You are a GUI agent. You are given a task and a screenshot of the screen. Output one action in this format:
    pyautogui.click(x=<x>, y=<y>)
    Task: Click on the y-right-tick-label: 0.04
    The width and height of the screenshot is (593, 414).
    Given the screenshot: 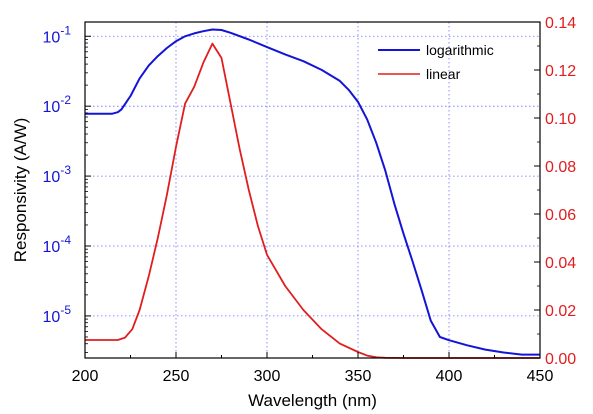 What is the action you would take?
    pyautogui.click(x=560, y=263)
    